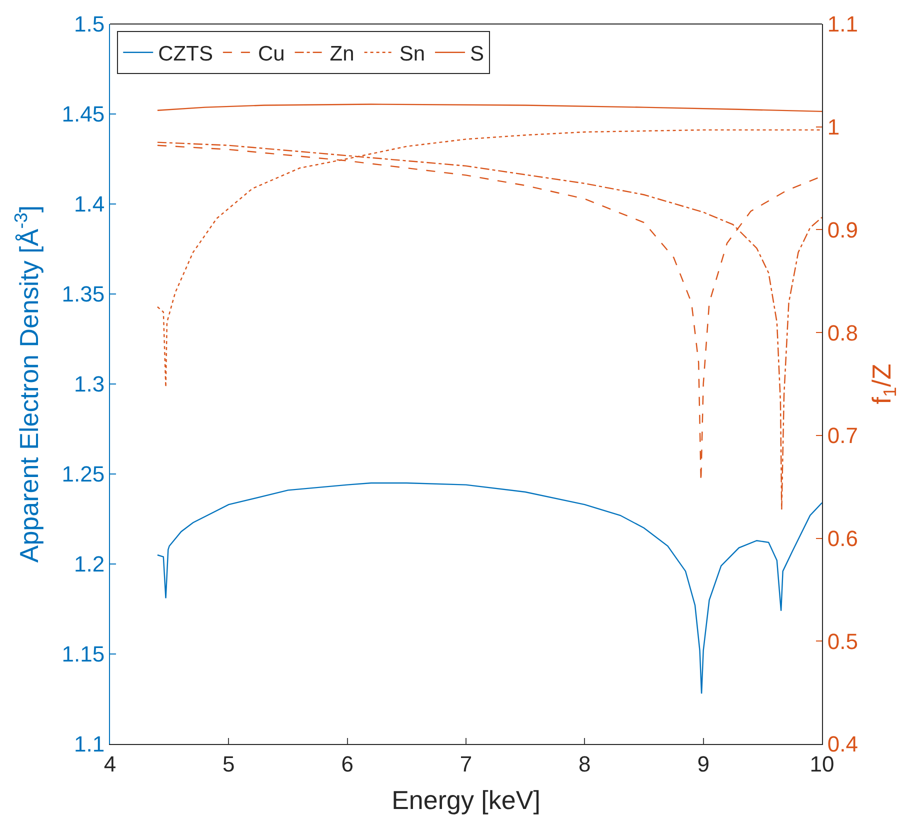 This screenshot has height=834, width=922. What do you see at coordinates (89, 204) in the screenshot?
I see `y-tick-label: 1.4` at bounding box center [89, 204].